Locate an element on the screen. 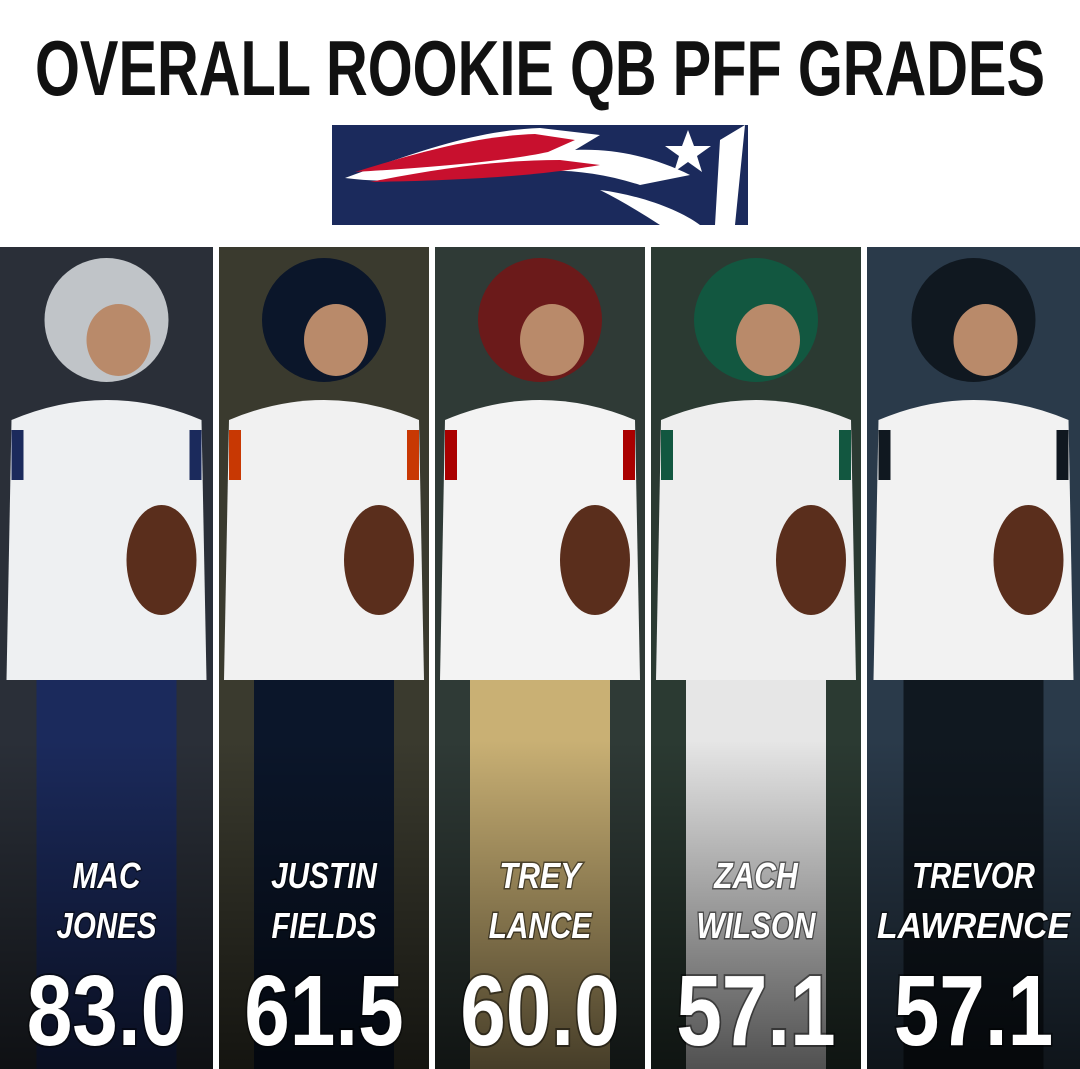 The image size is (1080, 1069). player-card: ZACH WILSON 57.1 is located at coordinates (756, 658).